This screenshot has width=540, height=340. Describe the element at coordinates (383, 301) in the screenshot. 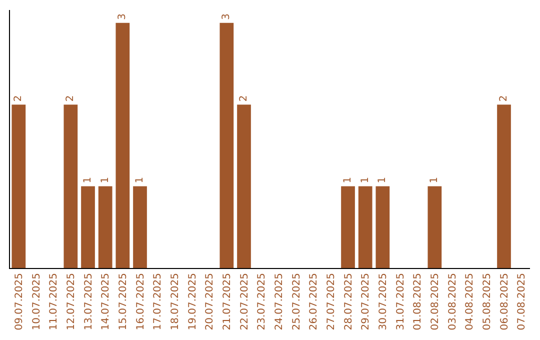

I see `x-tick-label: 30.07.2025` at that location.